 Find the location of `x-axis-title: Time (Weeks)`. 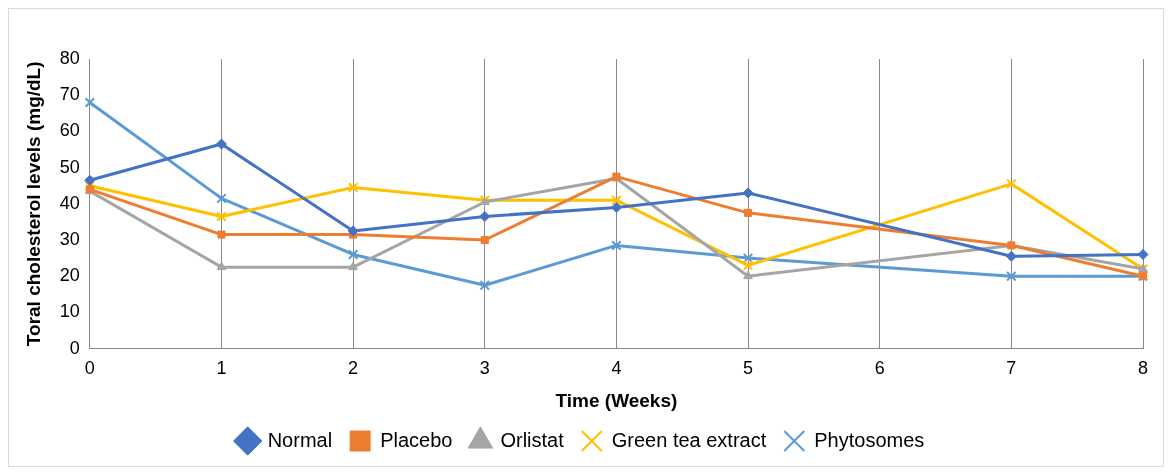

x-axis-title: Time (Weeks) is located at coordinates (616, 400).